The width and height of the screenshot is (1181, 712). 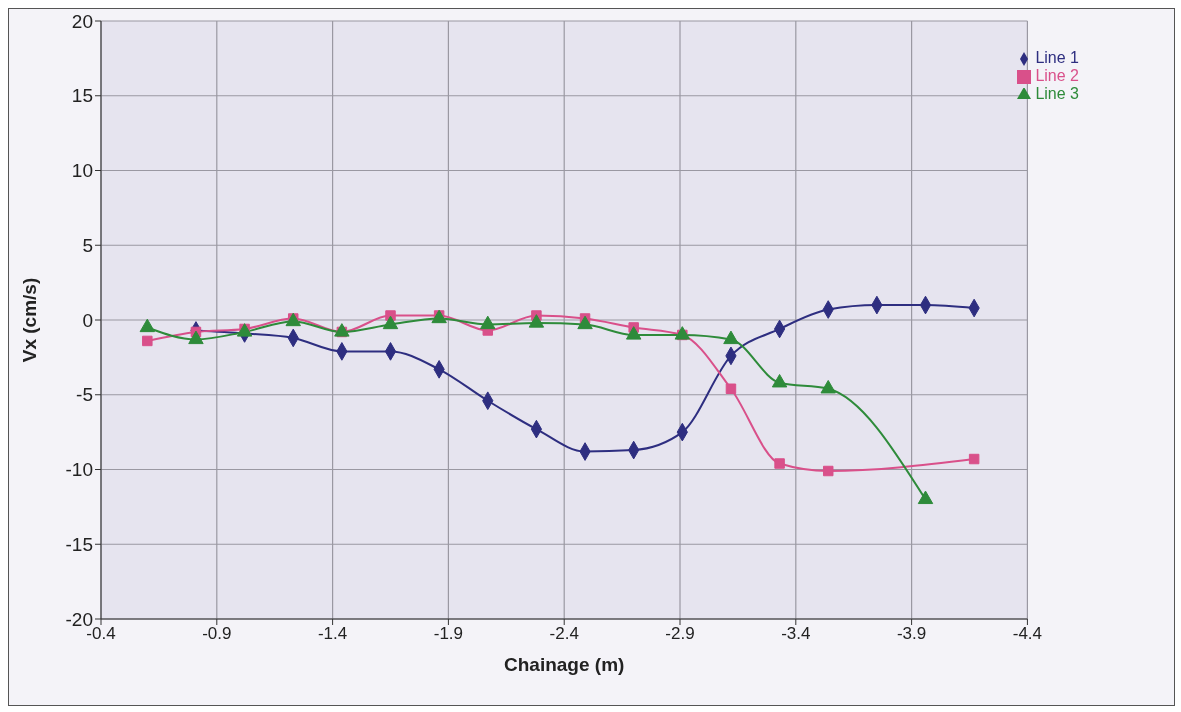 What do you see at coordinates (564, 664) in the screenshot?
I see `x-axis-title: Chainage (m)` at bounding box center [564, 664].